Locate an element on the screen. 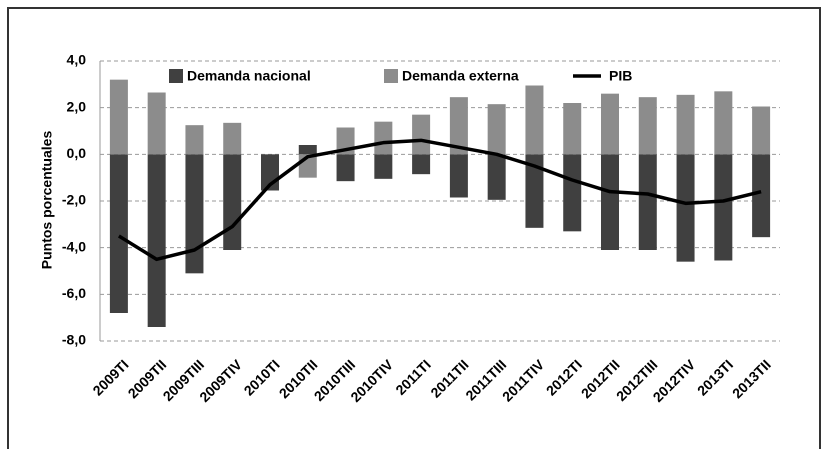 The width and height of the screenshot is (828, 454). x-tick-label: 2012TI is located at coordinates (564, 377).